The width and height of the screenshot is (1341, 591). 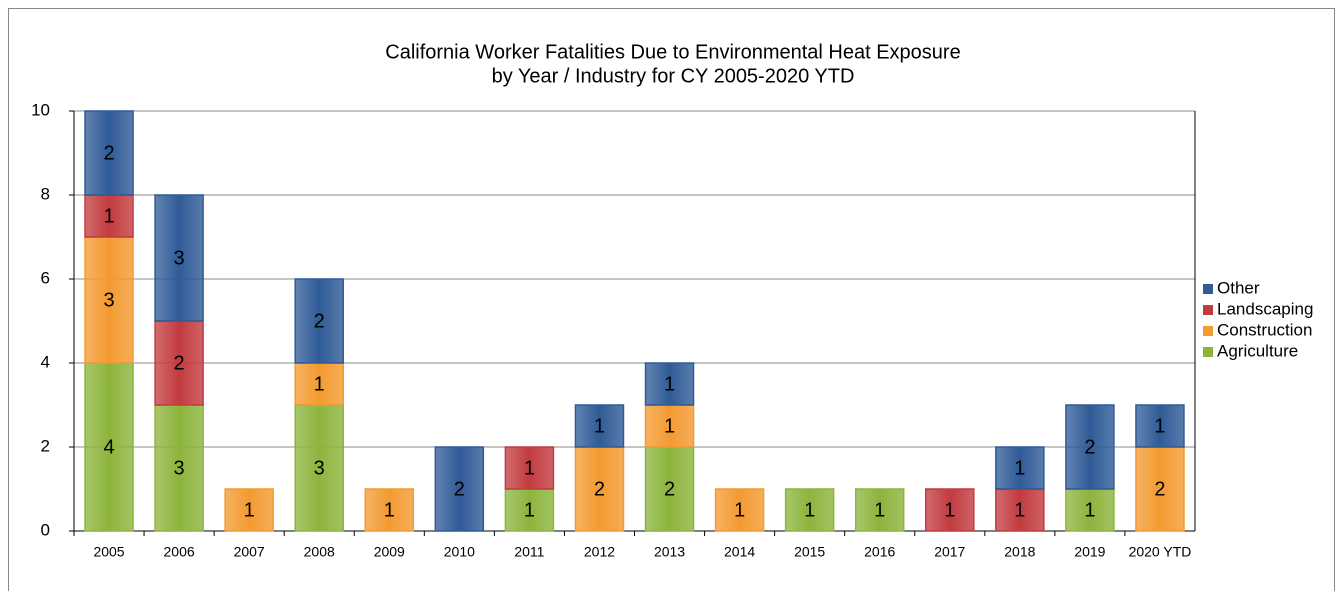 I want to click on x-tick-label: 2006, so click(x=179, y=552).